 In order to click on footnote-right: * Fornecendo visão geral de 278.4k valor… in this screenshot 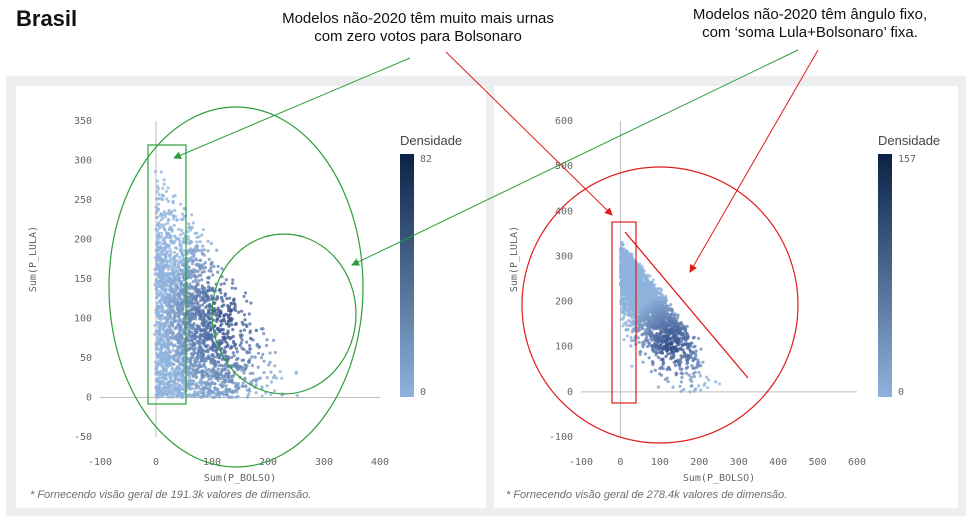, I will do `click(647, 495)`.